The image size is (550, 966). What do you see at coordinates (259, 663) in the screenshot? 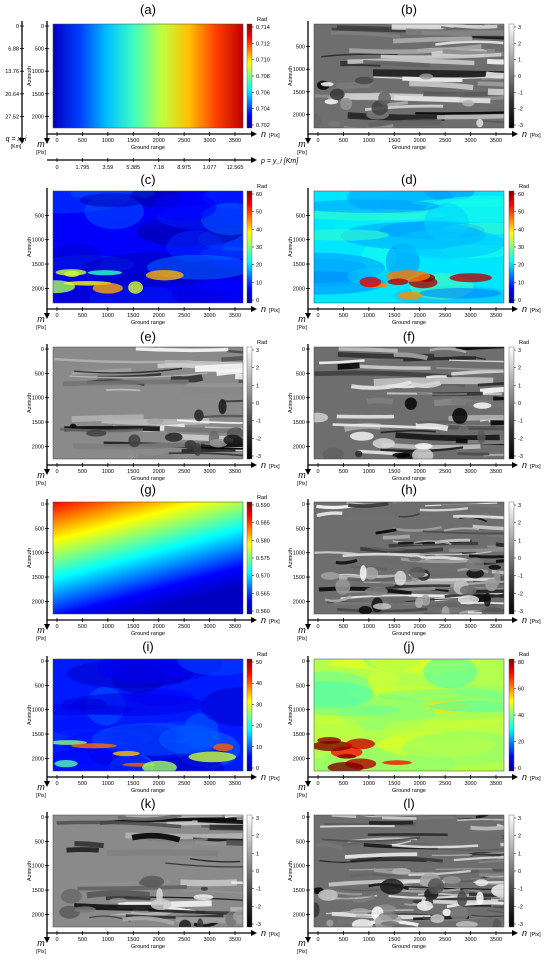
I see `colorbar-tick-label: 50` at bounding box center [259, 663].